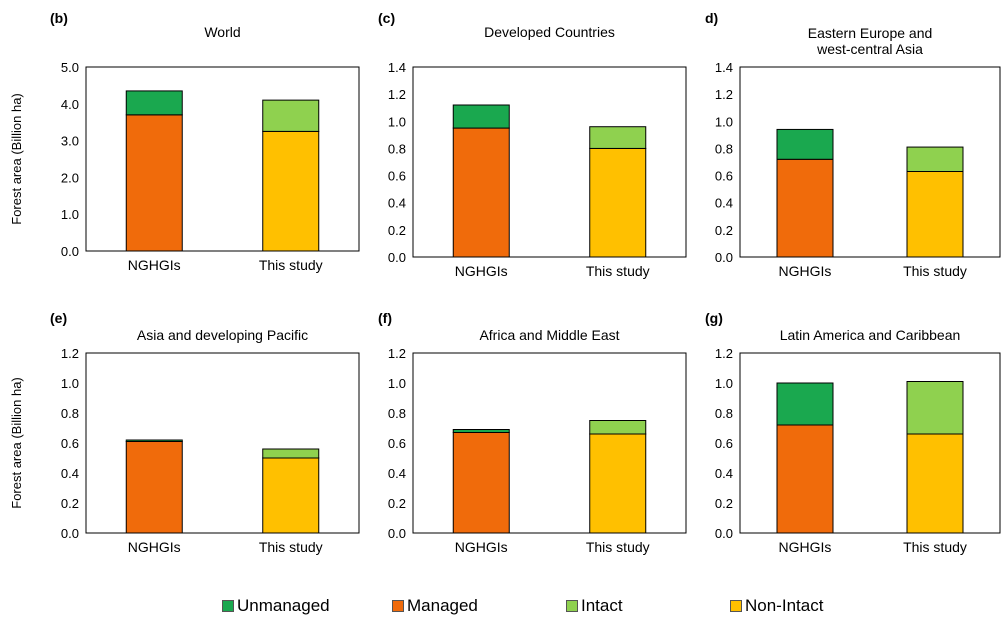 The width and height of the screenshot is (1005, 619). What do you see at coordinates (228, 606) in the screenshot?
I see `legend-swatch-unmanaged` at bounding box center [228, 606].